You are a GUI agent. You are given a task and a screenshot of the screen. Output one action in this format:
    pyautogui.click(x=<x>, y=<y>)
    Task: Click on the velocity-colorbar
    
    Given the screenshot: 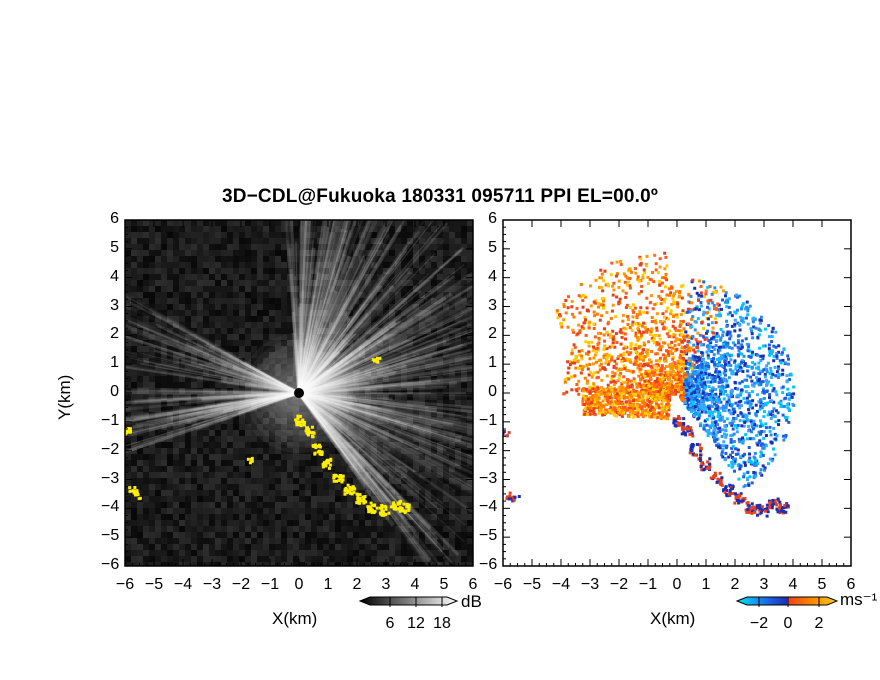 What is the action you would take?
    pyautogui.click(x=787, y=601)
    